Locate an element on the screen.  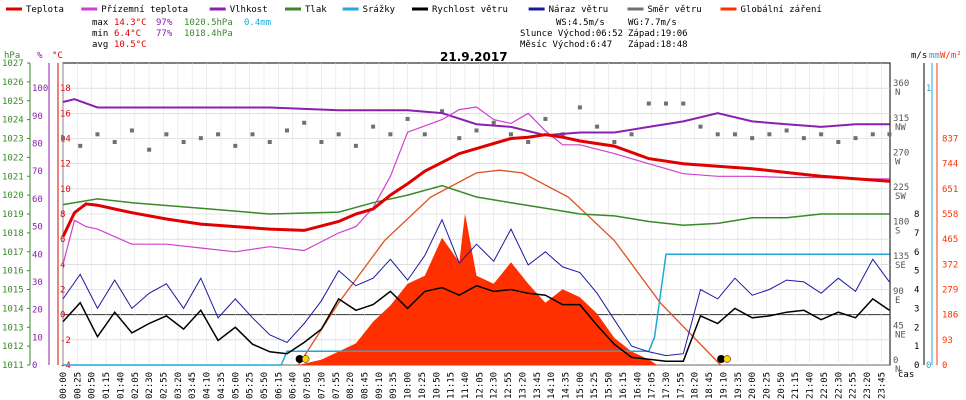
stat-max-hum: 97% is located at coordinates (164, 23).